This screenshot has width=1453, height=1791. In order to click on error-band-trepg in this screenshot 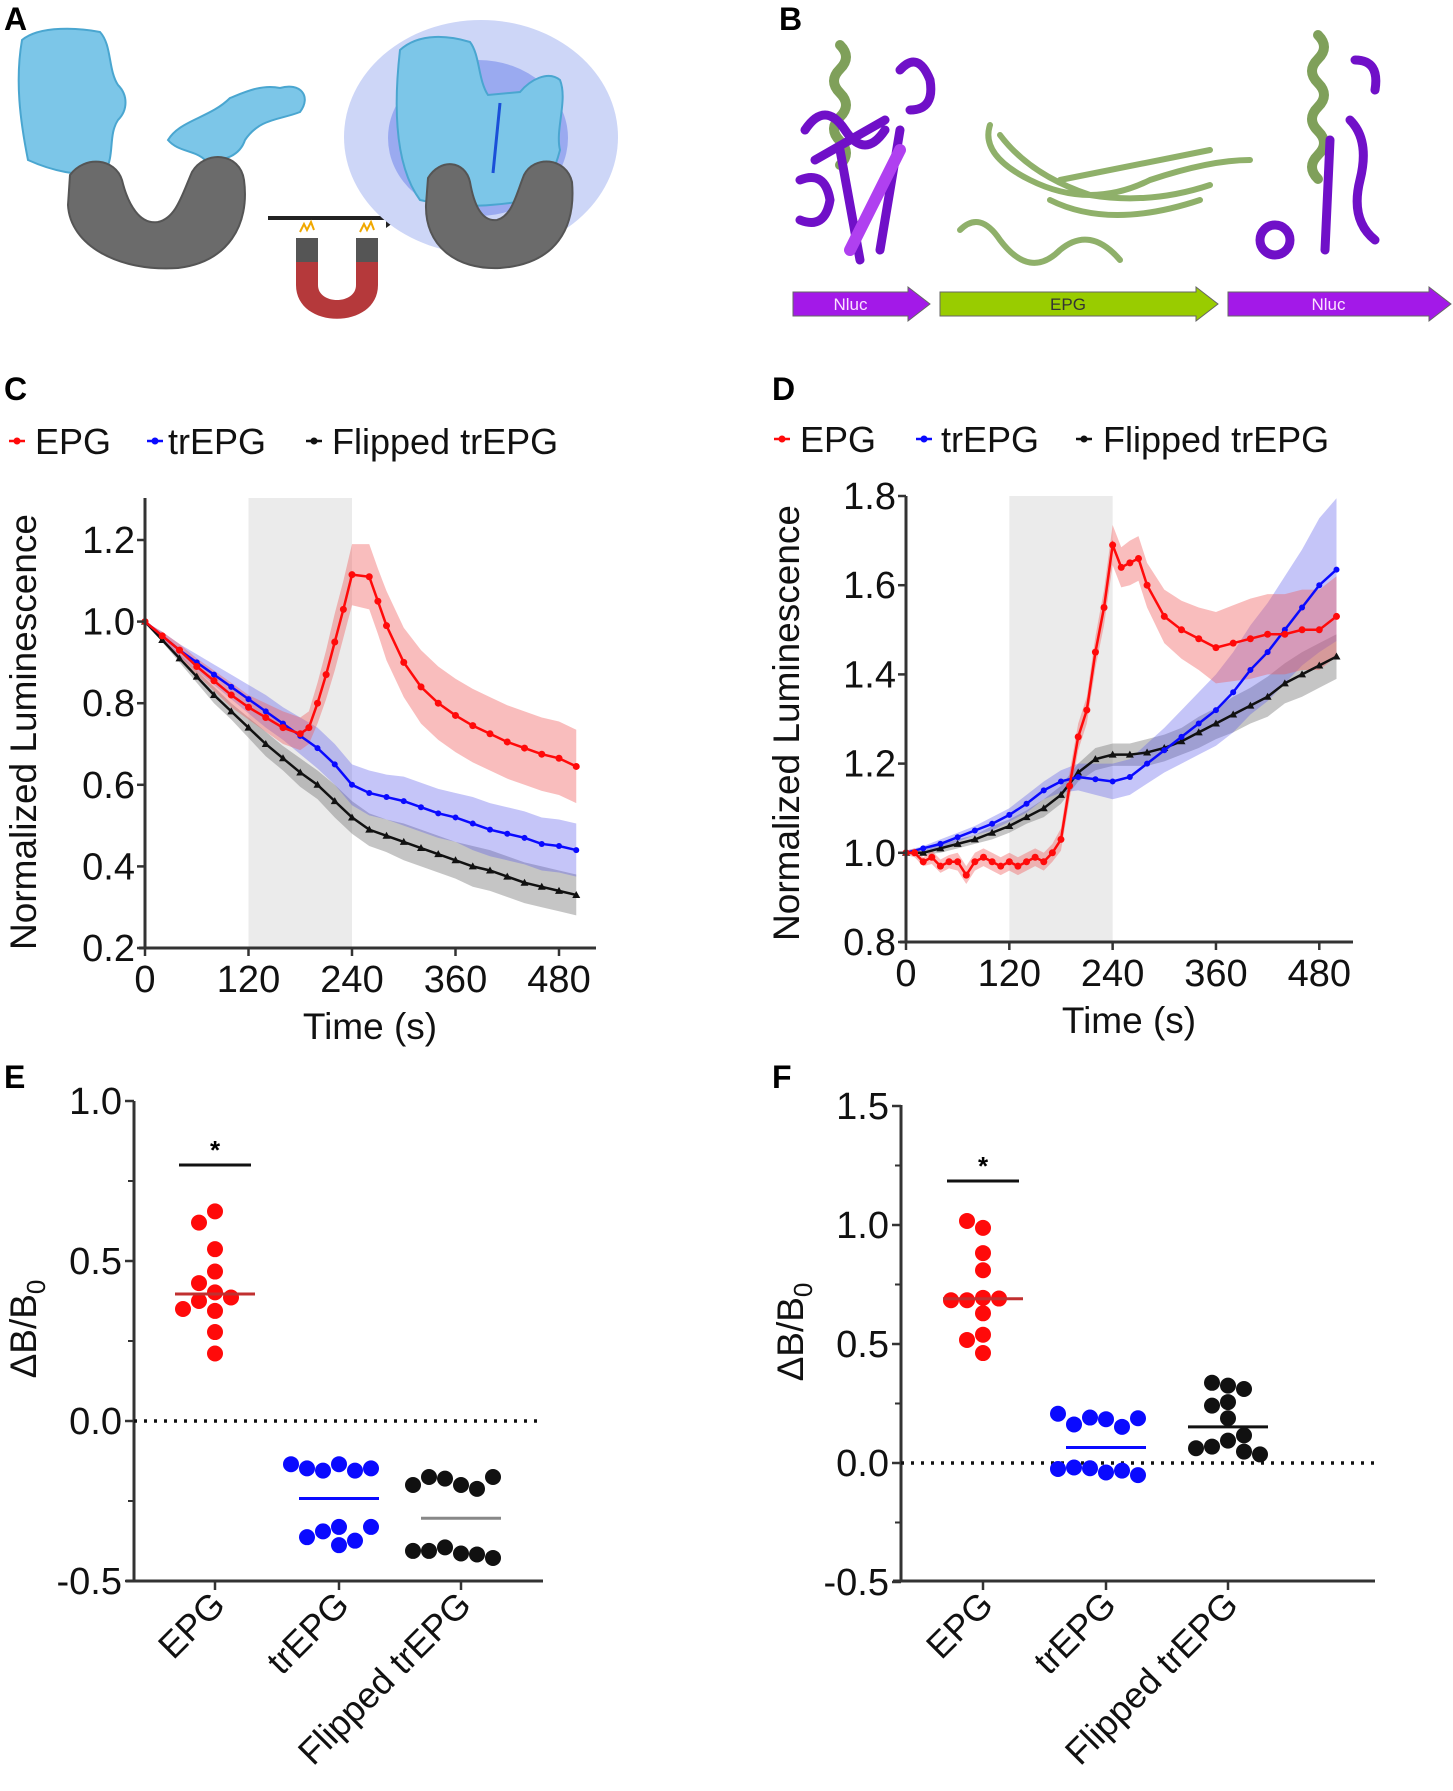, I will do `click(1121, 677)`.